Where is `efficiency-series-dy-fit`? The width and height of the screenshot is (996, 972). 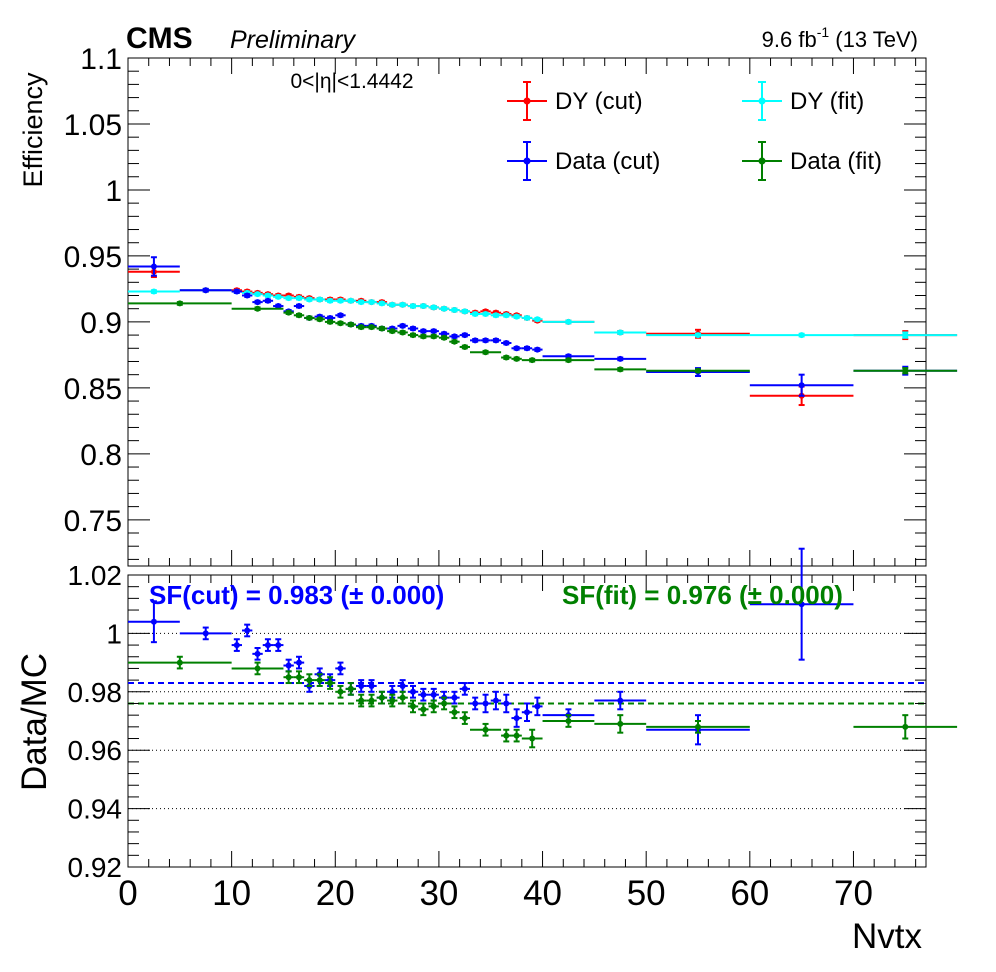 efficiency-series-dy-fit is located at coordinates (543, 313).